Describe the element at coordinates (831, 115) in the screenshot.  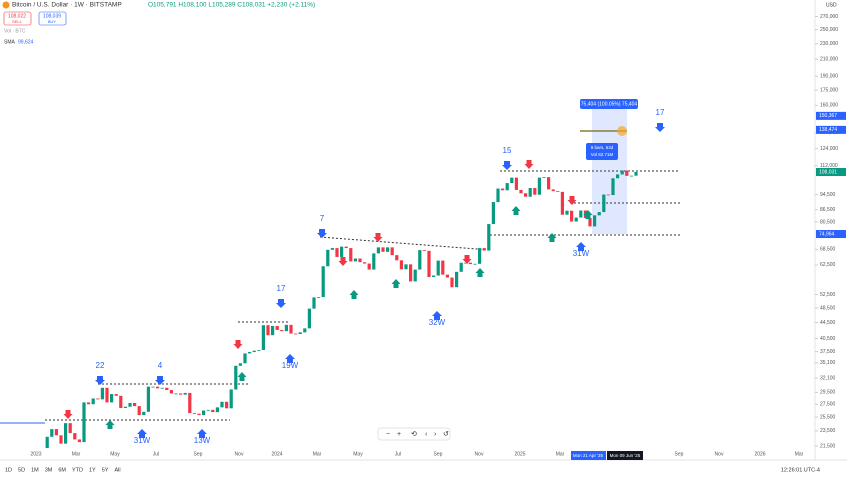
I see `price-mark-box` at that location.